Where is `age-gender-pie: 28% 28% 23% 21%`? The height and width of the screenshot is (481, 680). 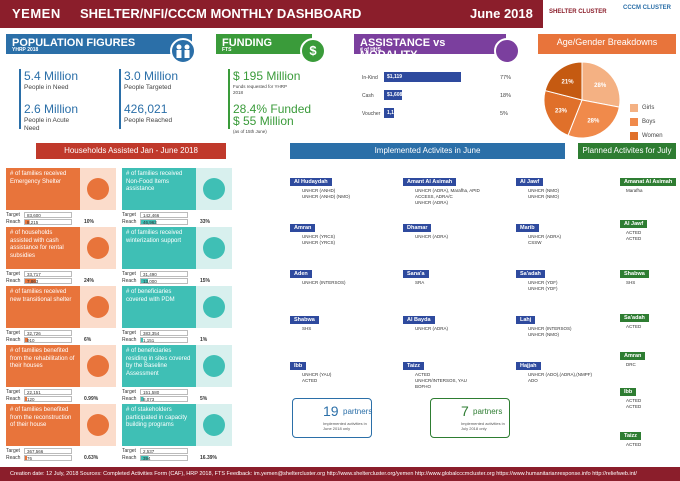 age-gender-pie: 28% 28% 23% 21% is located at coordinates (582, 100).